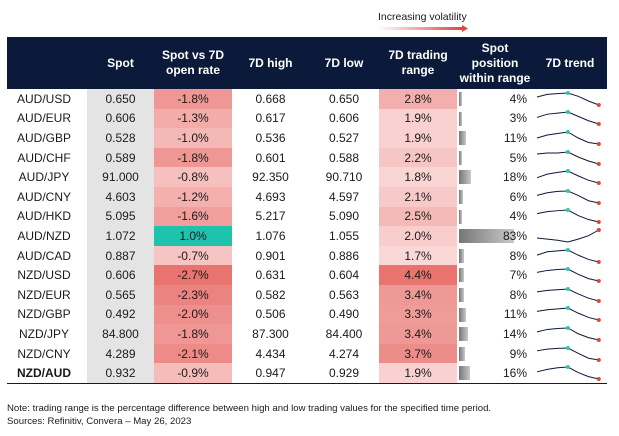 Image resolution: width=619 pixels, height=436 pixels. I want to click on 7d-low-value: 84.400, so click(344, 333).